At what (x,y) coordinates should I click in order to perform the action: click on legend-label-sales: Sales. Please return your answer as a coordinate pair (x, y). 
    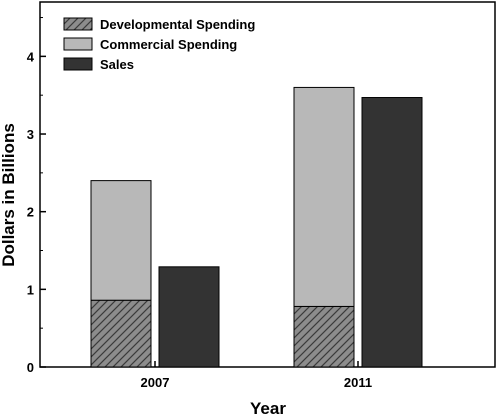
    Looking at the image, I should click on (117, 64).